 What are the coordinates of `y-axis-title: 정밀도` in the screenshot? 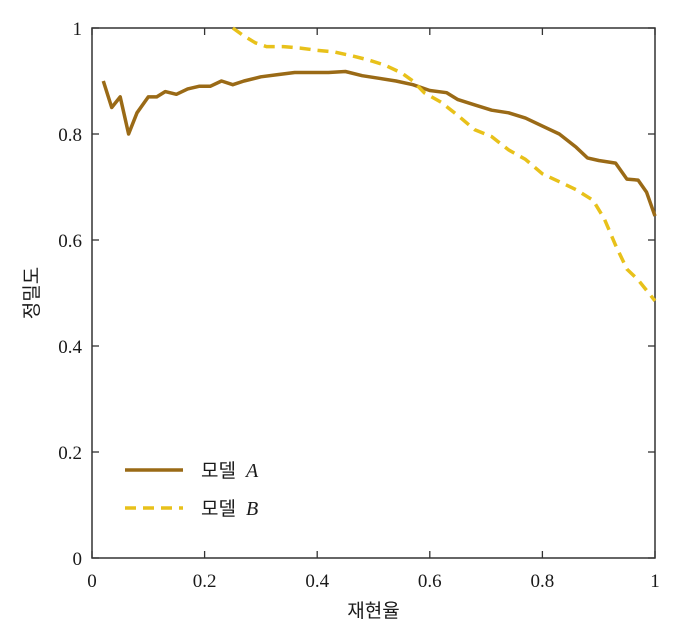 It's located at (32, 293).